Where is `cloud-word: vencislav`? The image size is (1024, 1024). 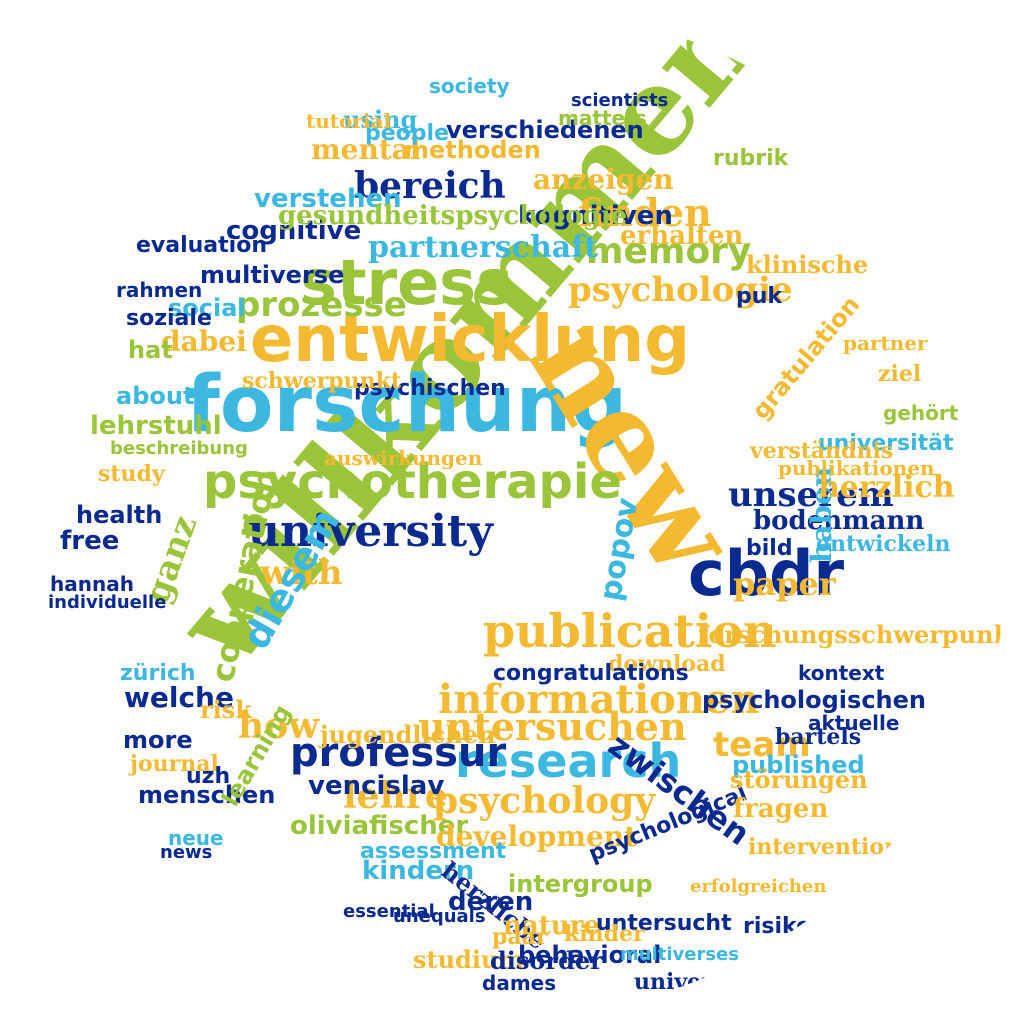 cloud-word: vencislav is located at coordinates (376, 786).